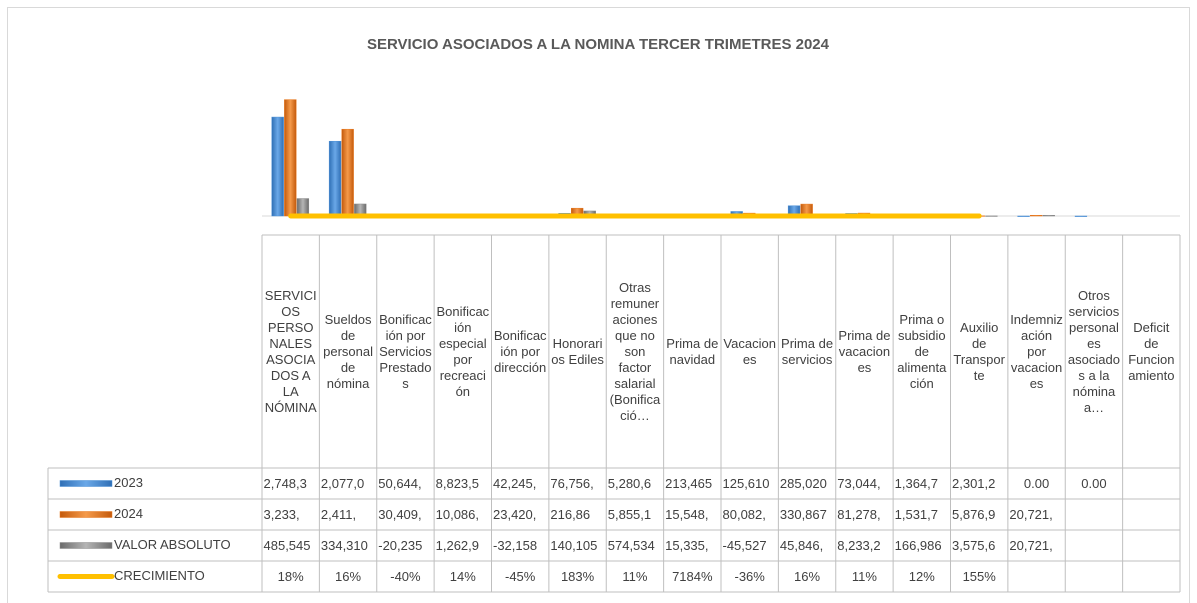  Describe the element at coordinates (803, 514) in the screenshot. I see `data-label: 330,867` at that location.